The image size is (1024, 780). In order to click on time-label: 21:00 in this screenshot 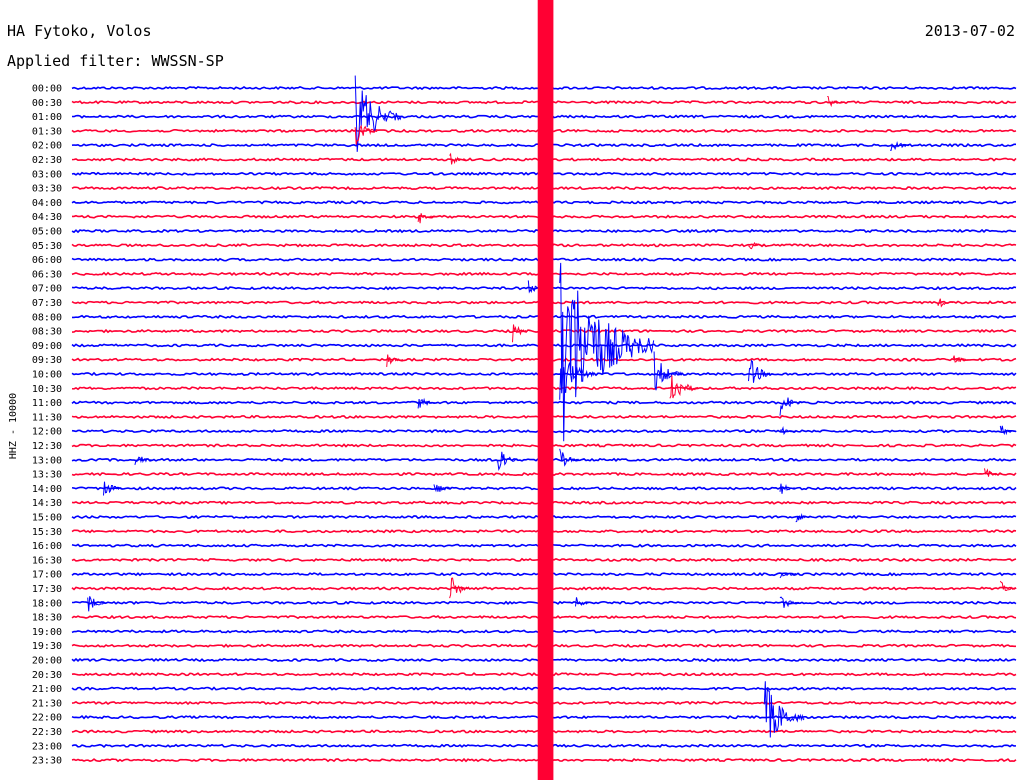, I will do `click(47, 689)`.